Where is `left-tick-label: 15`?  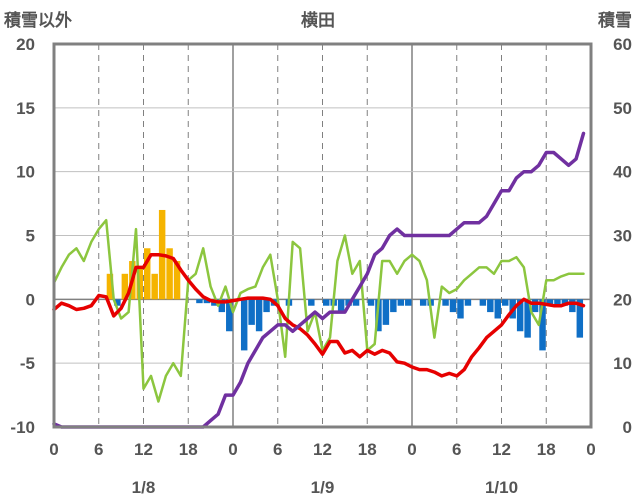
left-tick-label: 15 is located at coordinates (25, 108).